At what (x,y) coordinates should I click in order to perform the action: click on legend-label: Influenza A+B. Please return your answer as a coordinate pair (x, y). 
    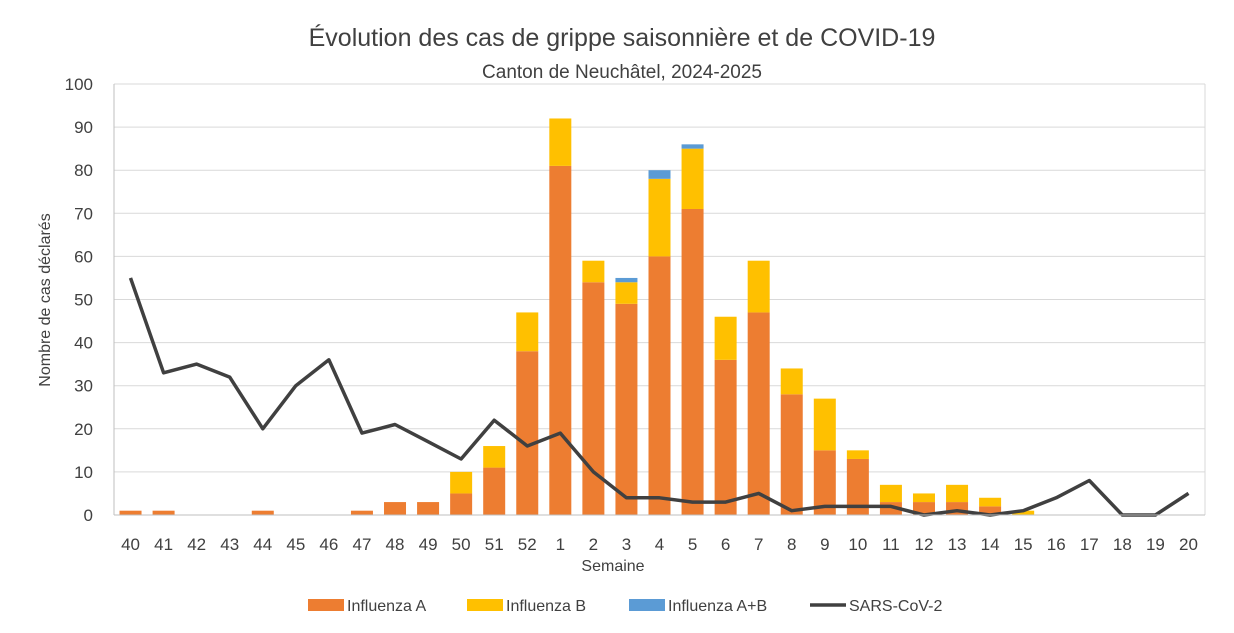
    Looking at the image, I should click on (717, 606).